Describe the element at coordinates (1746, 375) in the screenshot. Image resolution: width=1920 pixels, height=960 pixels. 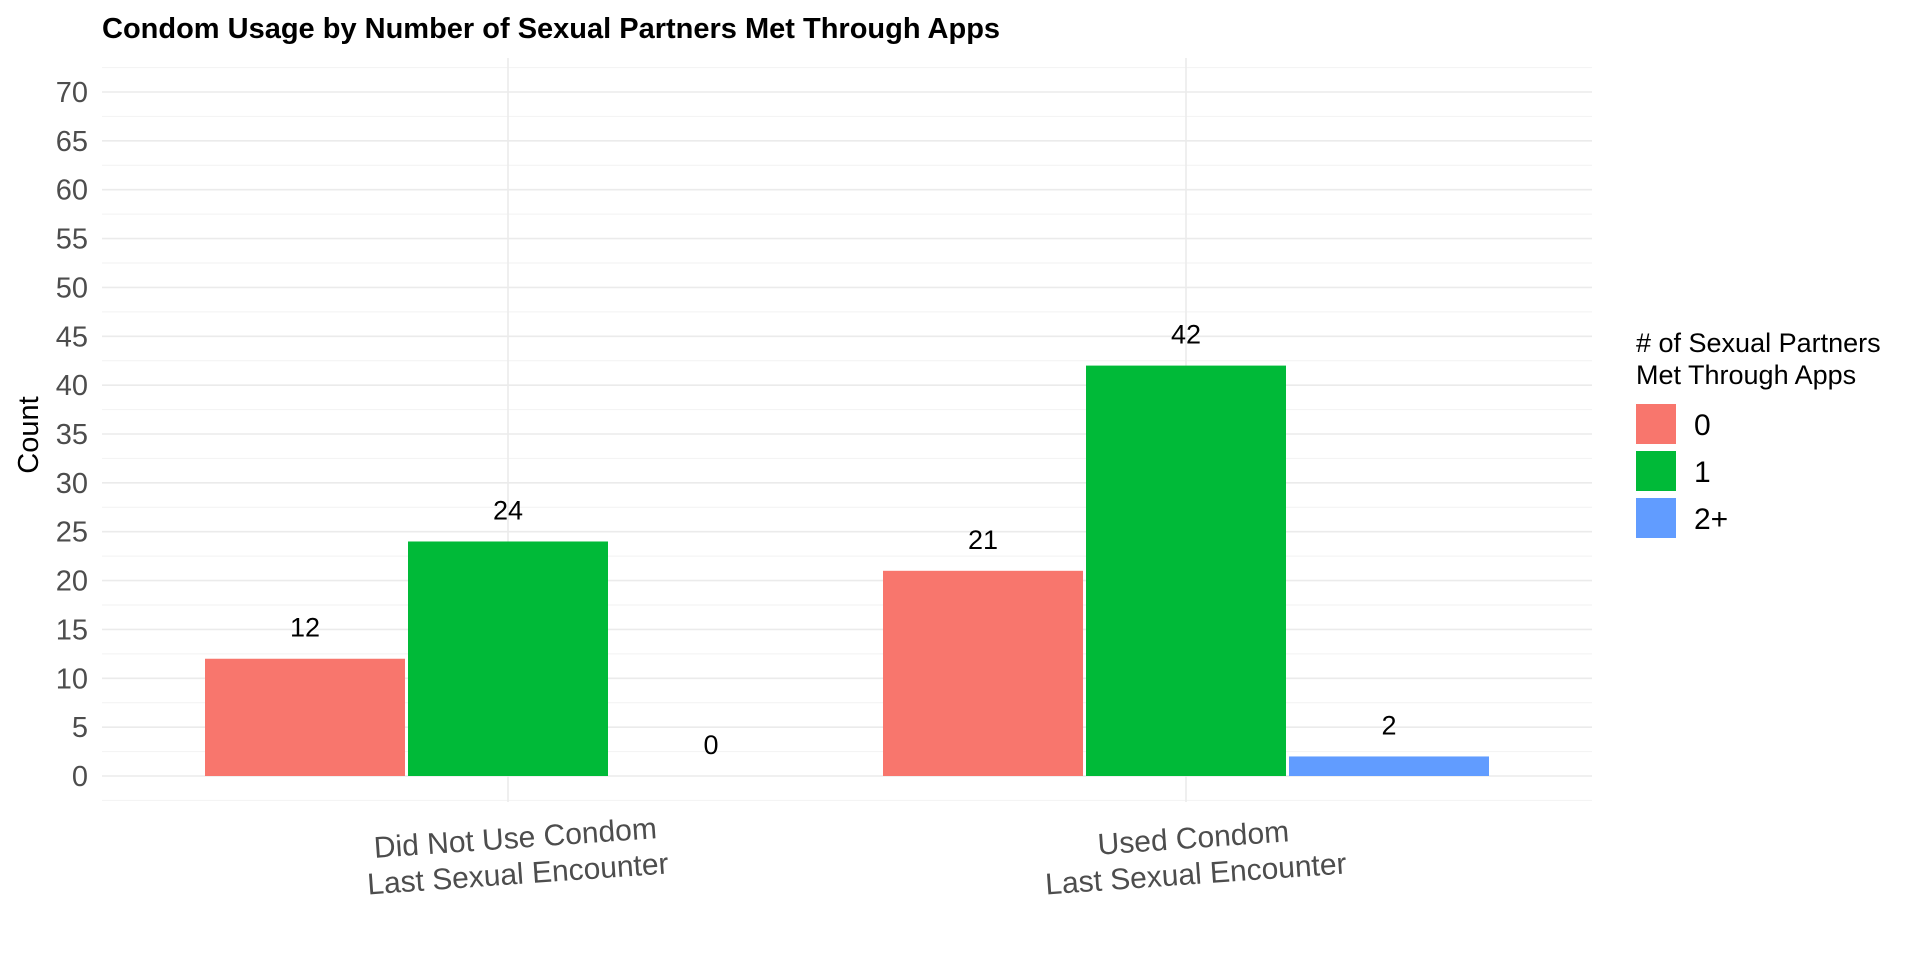
I see `legend-title-line: Met Through Apps` at that location.